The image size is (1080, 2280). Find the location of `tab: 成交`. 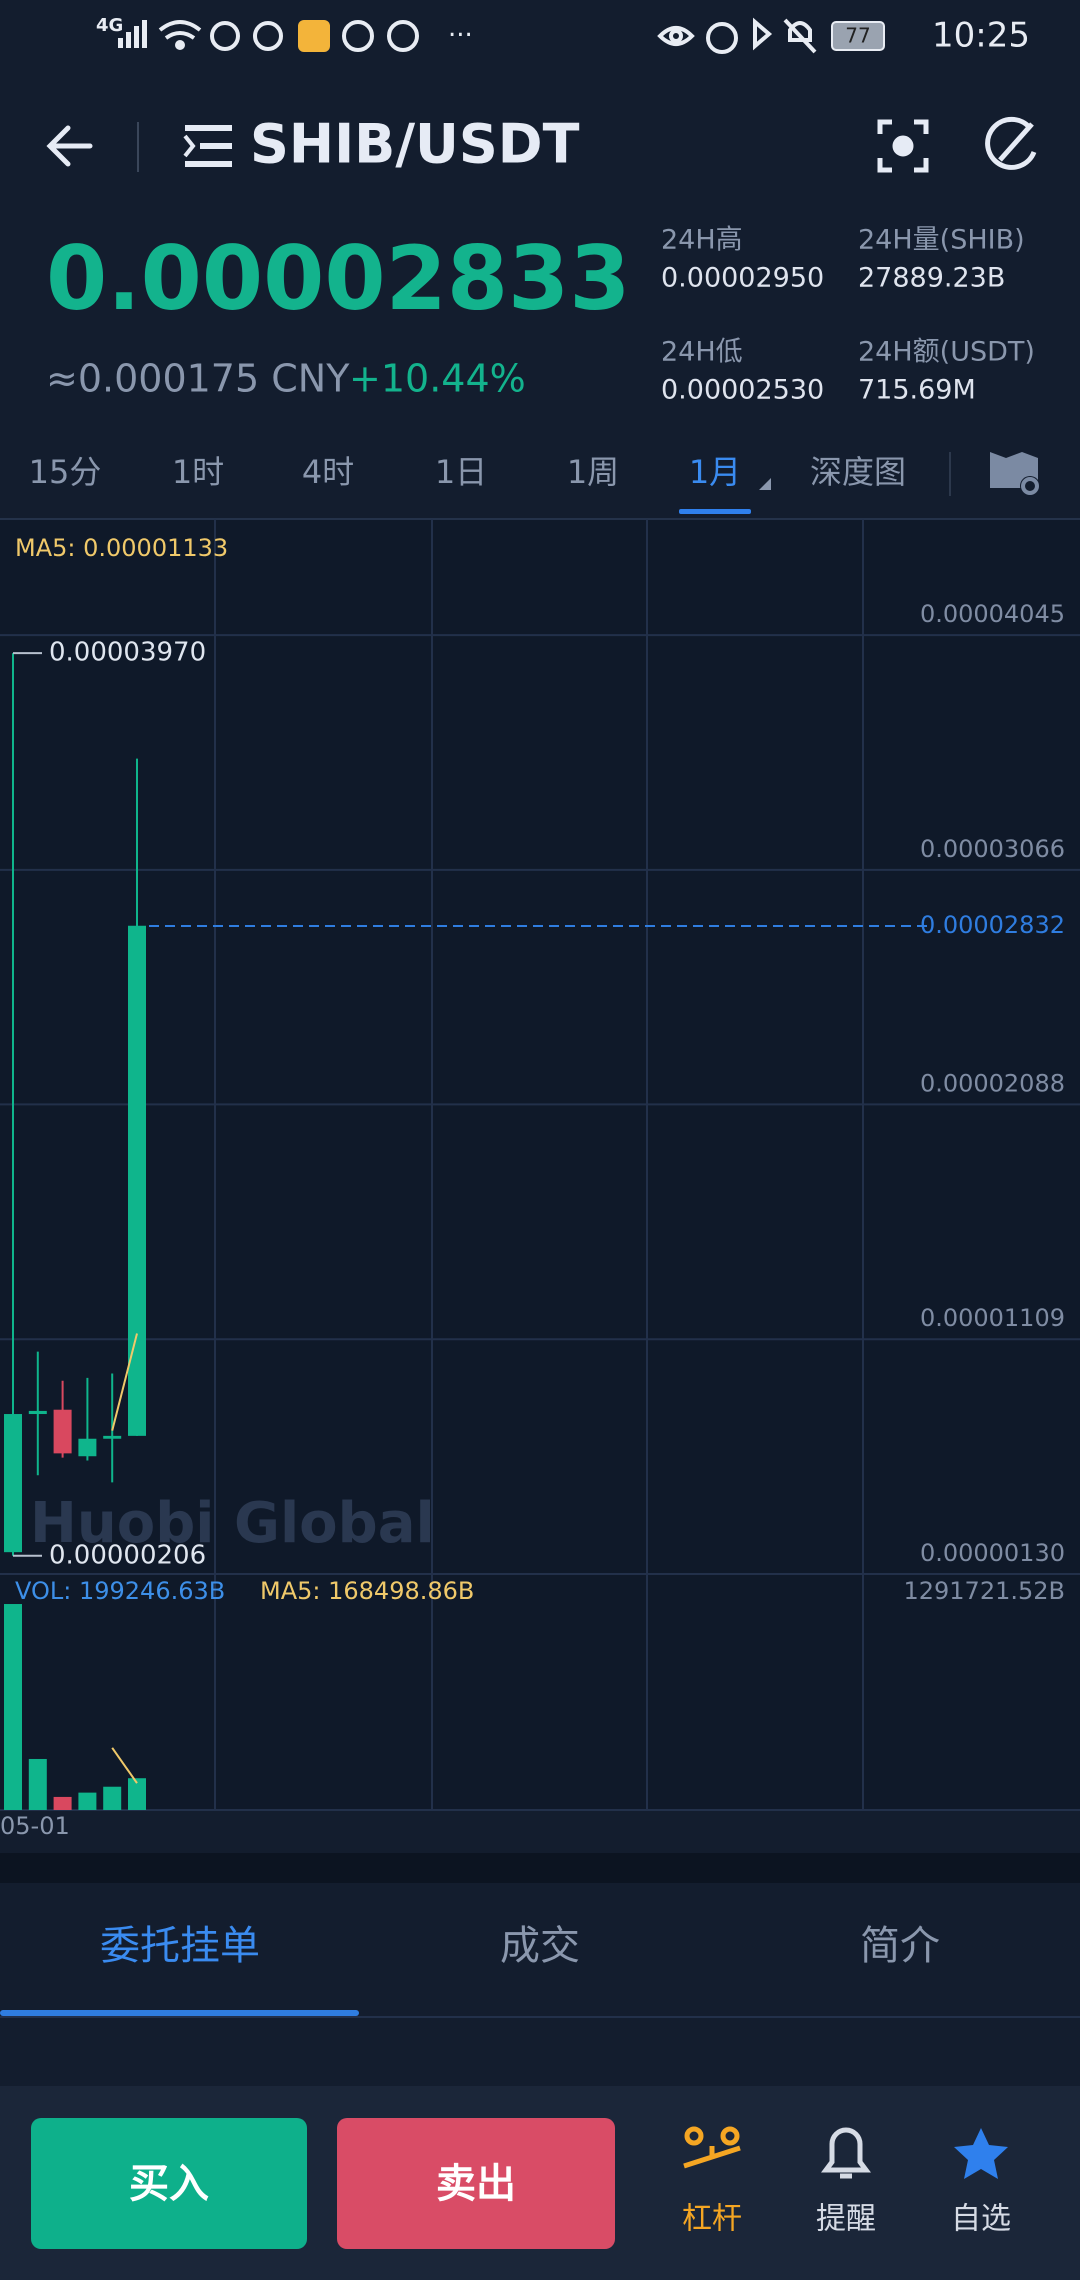

tab: 成交 is located at coordinates (540, 1946).